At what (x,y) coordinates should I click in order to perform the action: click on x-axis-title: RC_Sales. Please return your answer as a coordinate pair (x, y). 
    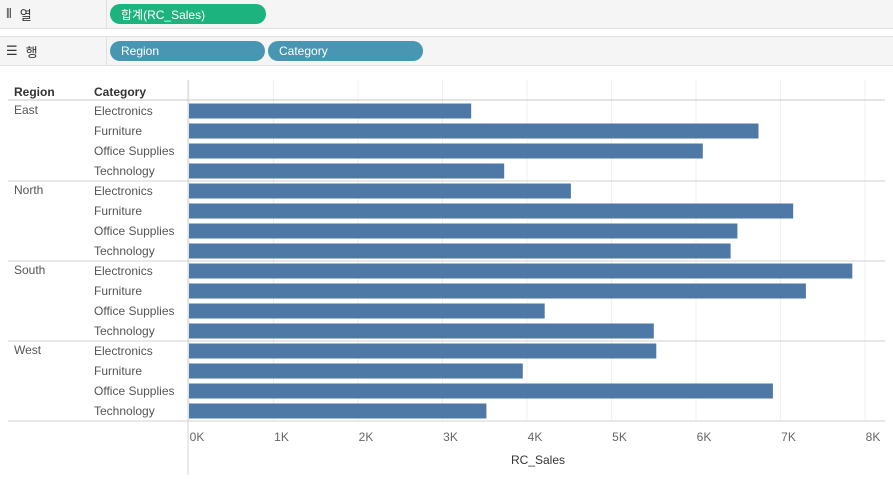
    Looking at the image, I should click on (538, 460).